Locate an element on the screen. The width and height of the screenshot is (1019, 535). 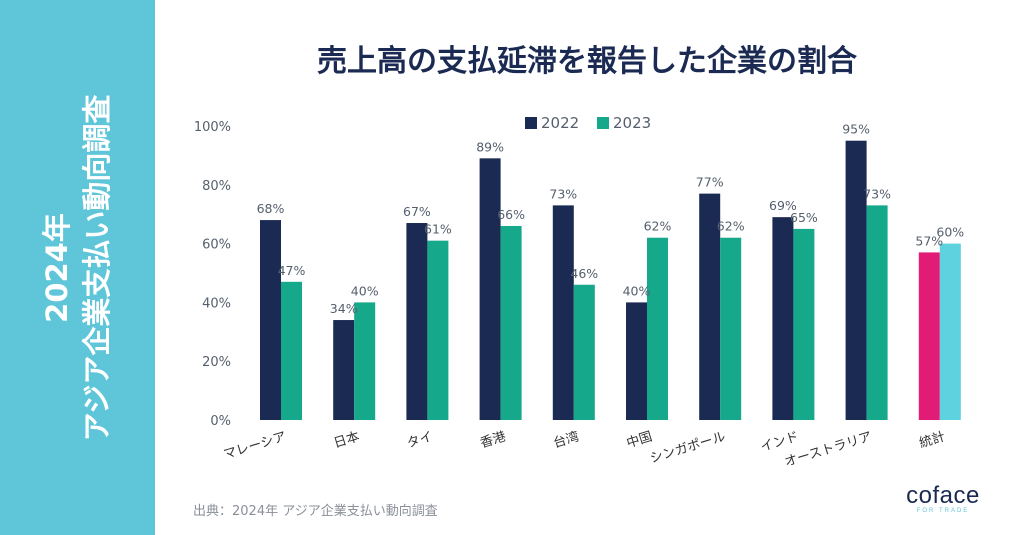
data-label-2022: 73% is located at coordinates (563, 193).